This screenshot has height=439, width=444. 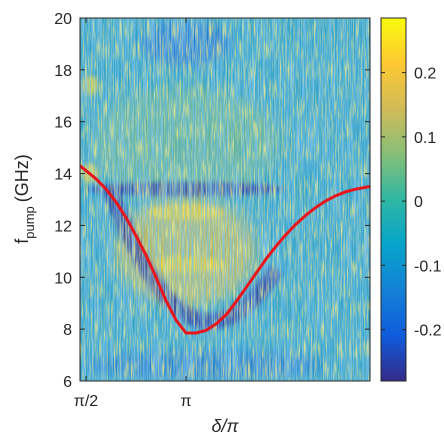 What do you see at coordinates (225, 426) in the screenshot?
I see `x-axis-label: δ/π` at bounding box center [225, 426].